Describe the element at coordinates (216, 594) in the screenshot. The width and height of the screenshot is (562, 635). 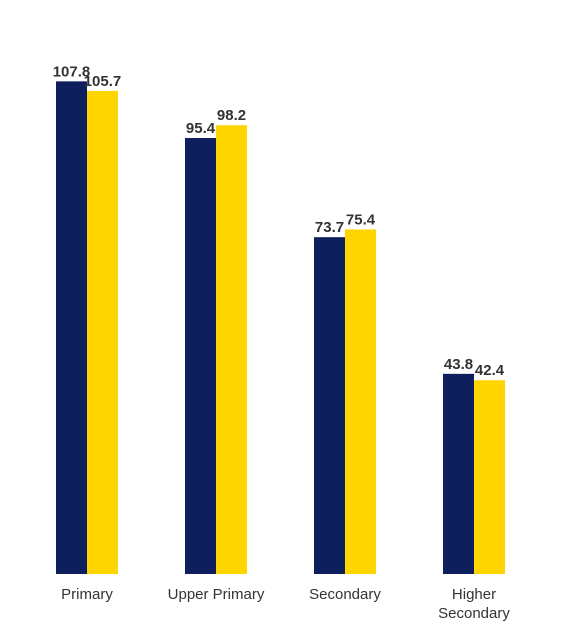
I see `category-label-2: Upper Primary` at that location.